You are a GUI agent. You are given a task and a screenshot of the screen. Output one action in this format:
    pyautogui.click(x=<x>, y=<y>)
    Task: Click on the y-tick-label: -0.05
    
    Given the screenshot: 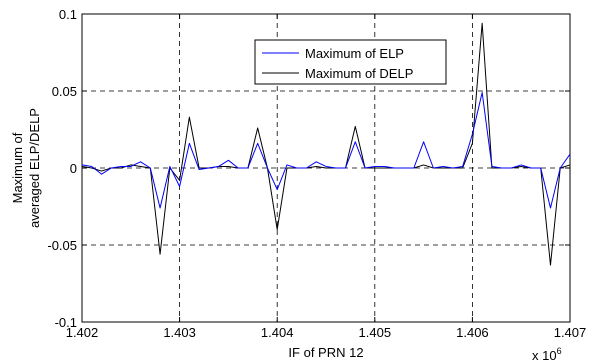 What is the action you would take?
    pyautogui.click(x=62, y=245)
    